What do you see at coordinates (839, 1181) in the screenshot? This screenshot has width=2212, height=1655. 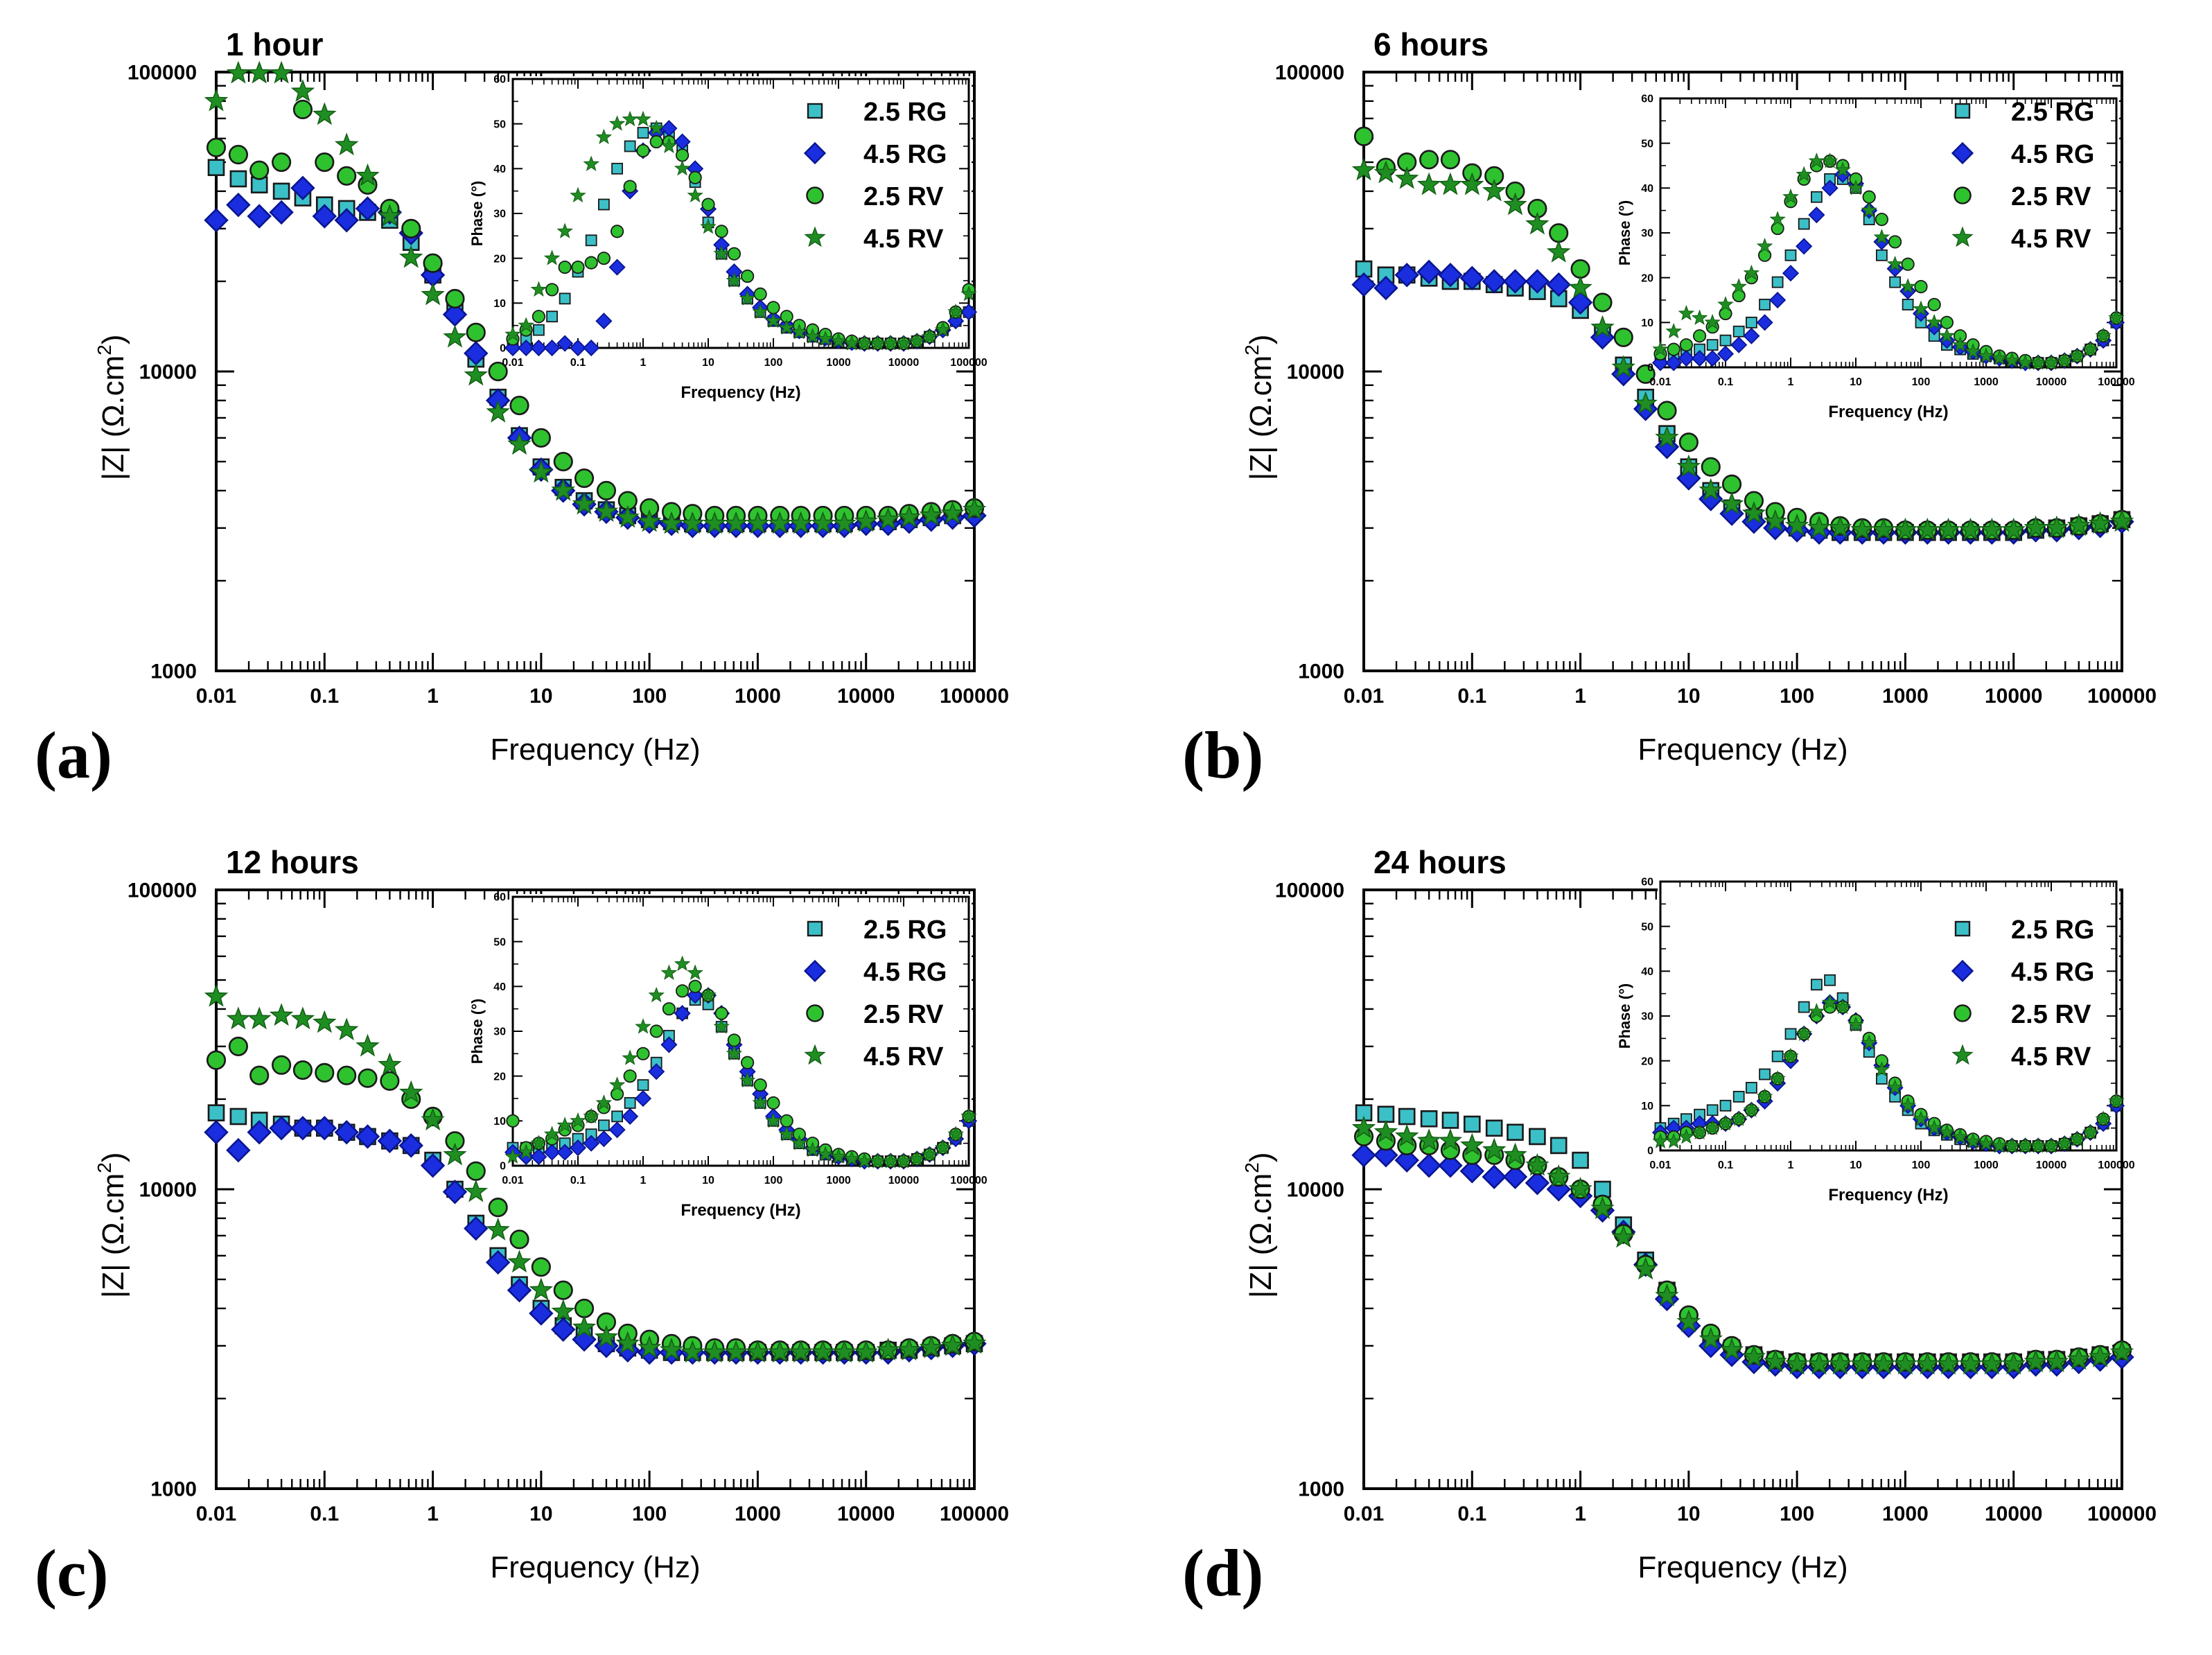 I see `inset-x-tick-label: 1000` at bounding box center [839, 1181].